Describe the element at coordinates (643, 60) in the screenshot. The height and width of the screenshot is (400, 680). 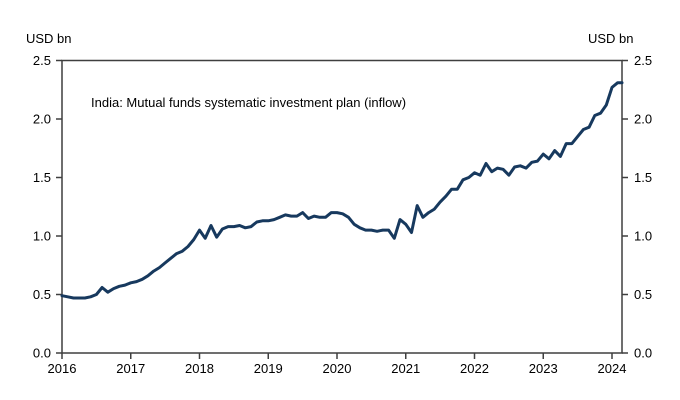
I see `y-axis-tick-label-right: 2.5` at that location.